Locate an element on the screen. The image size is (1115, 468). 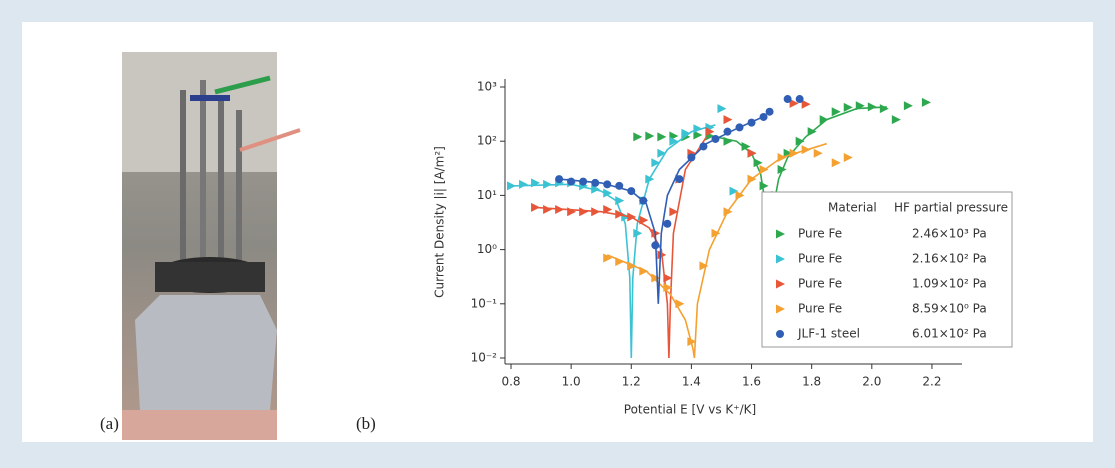
legend-header: Material is located at coordinates (852, 208).